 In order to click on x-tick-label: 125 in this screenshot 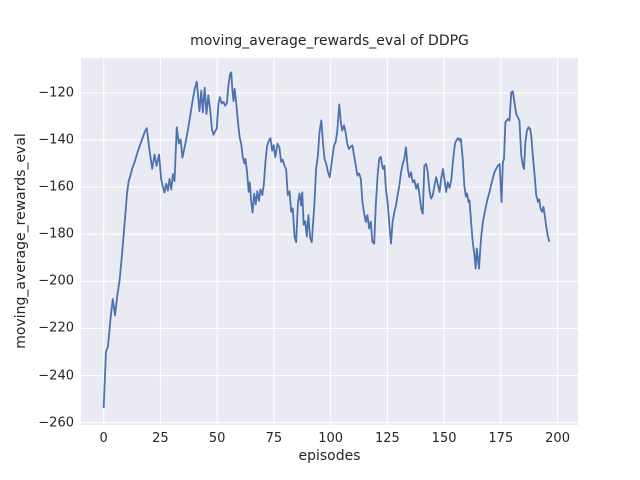, I will do `click(387, 438)`.